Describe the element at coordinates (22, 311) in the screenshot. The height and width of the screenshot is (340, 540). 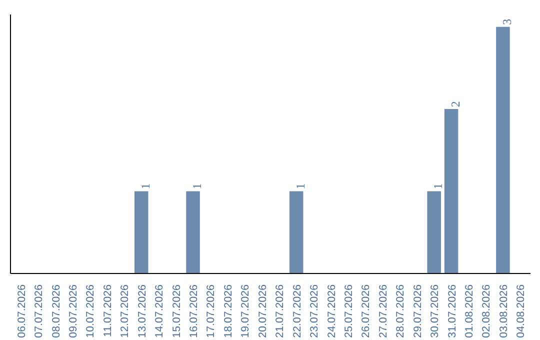
I see `x-tick-label: 06.07.2026` at that location.